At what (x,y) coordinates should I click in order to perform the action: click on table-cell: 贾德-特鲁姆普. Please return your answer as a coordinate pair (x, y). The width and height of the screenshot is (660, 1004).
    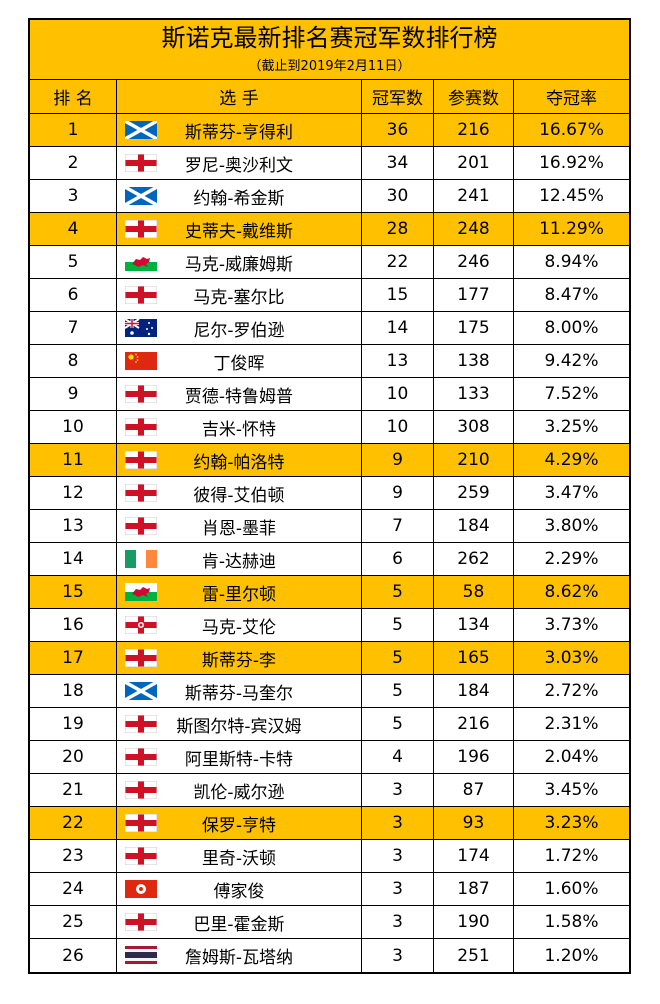
    Looking at the image, I should click on (239, 394).